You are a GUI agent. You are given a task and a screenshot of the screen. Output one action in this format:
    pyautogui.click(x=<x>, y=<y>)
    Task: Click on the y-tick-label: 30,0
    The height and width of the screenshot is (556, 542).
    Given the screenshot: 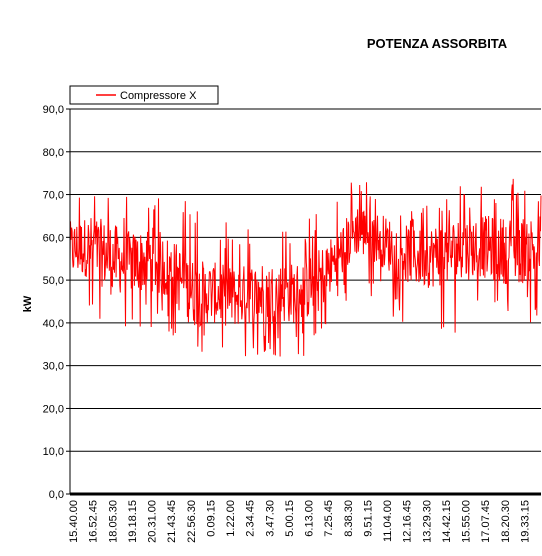 What is the action you would take?
    pyautogui.click(x=53, y=367)
    